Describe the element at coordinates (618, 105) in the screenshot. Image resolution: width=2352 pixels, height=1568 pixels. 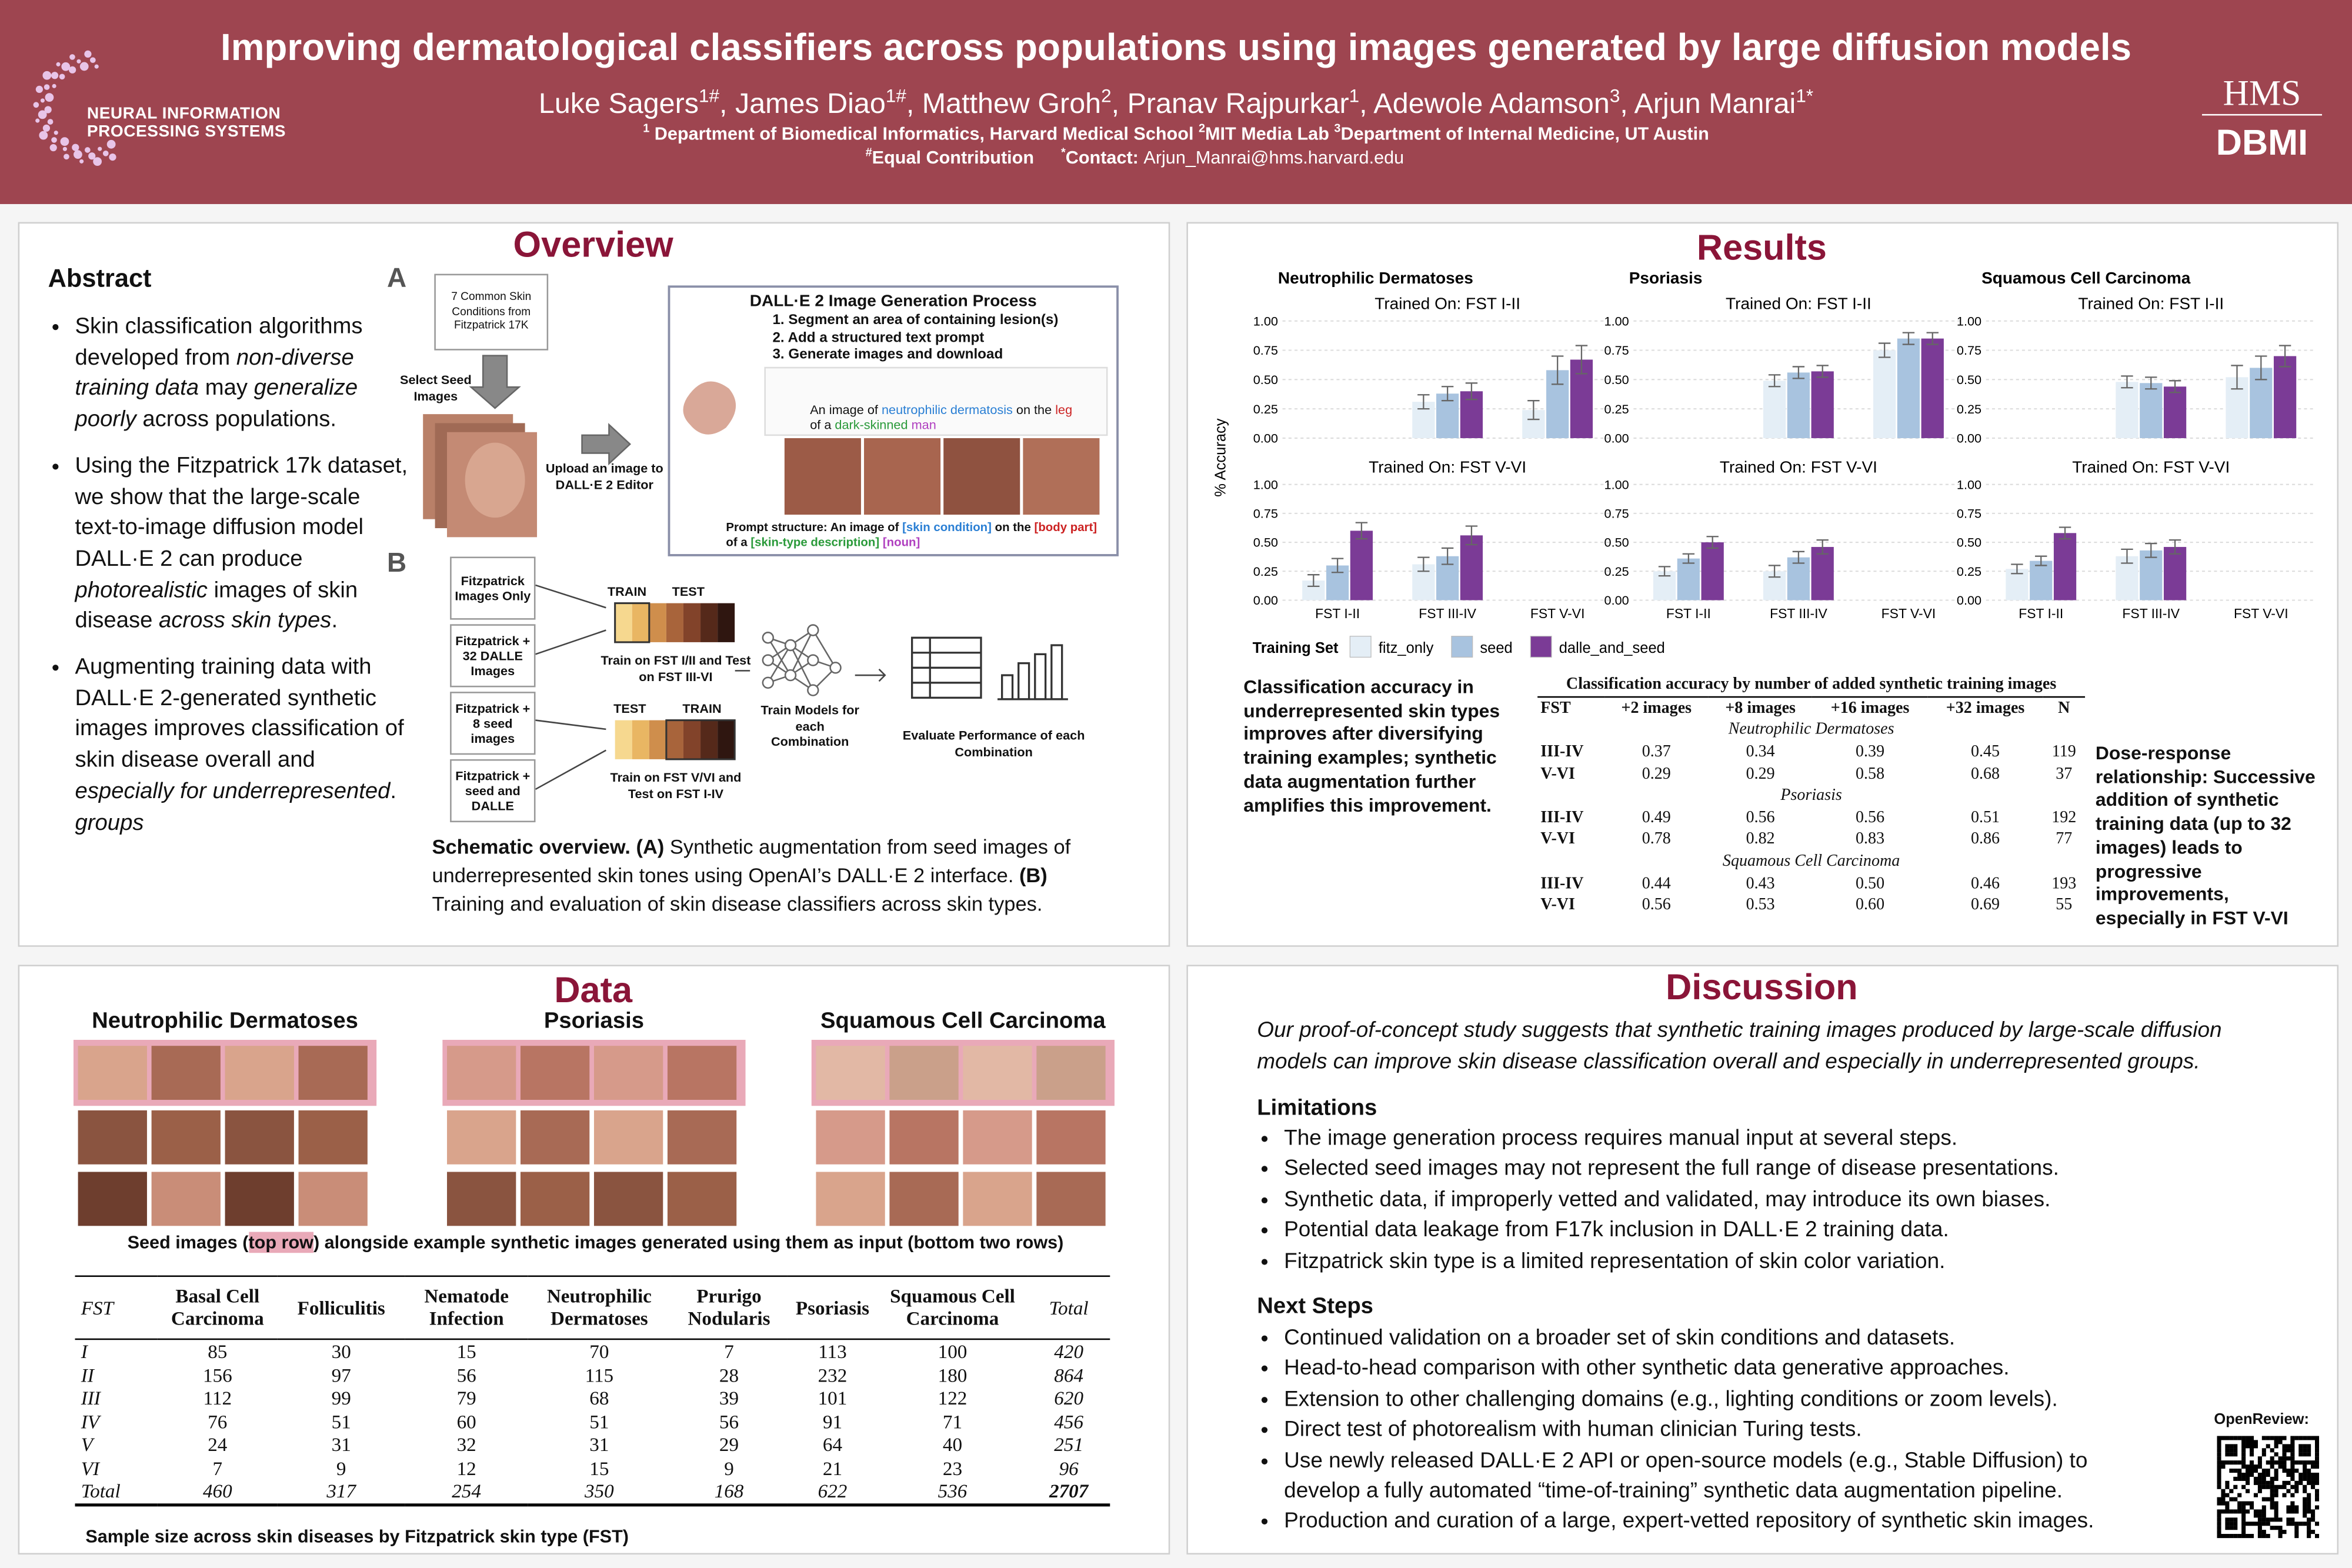
I see `text-run: Luke Sagers` at that location.